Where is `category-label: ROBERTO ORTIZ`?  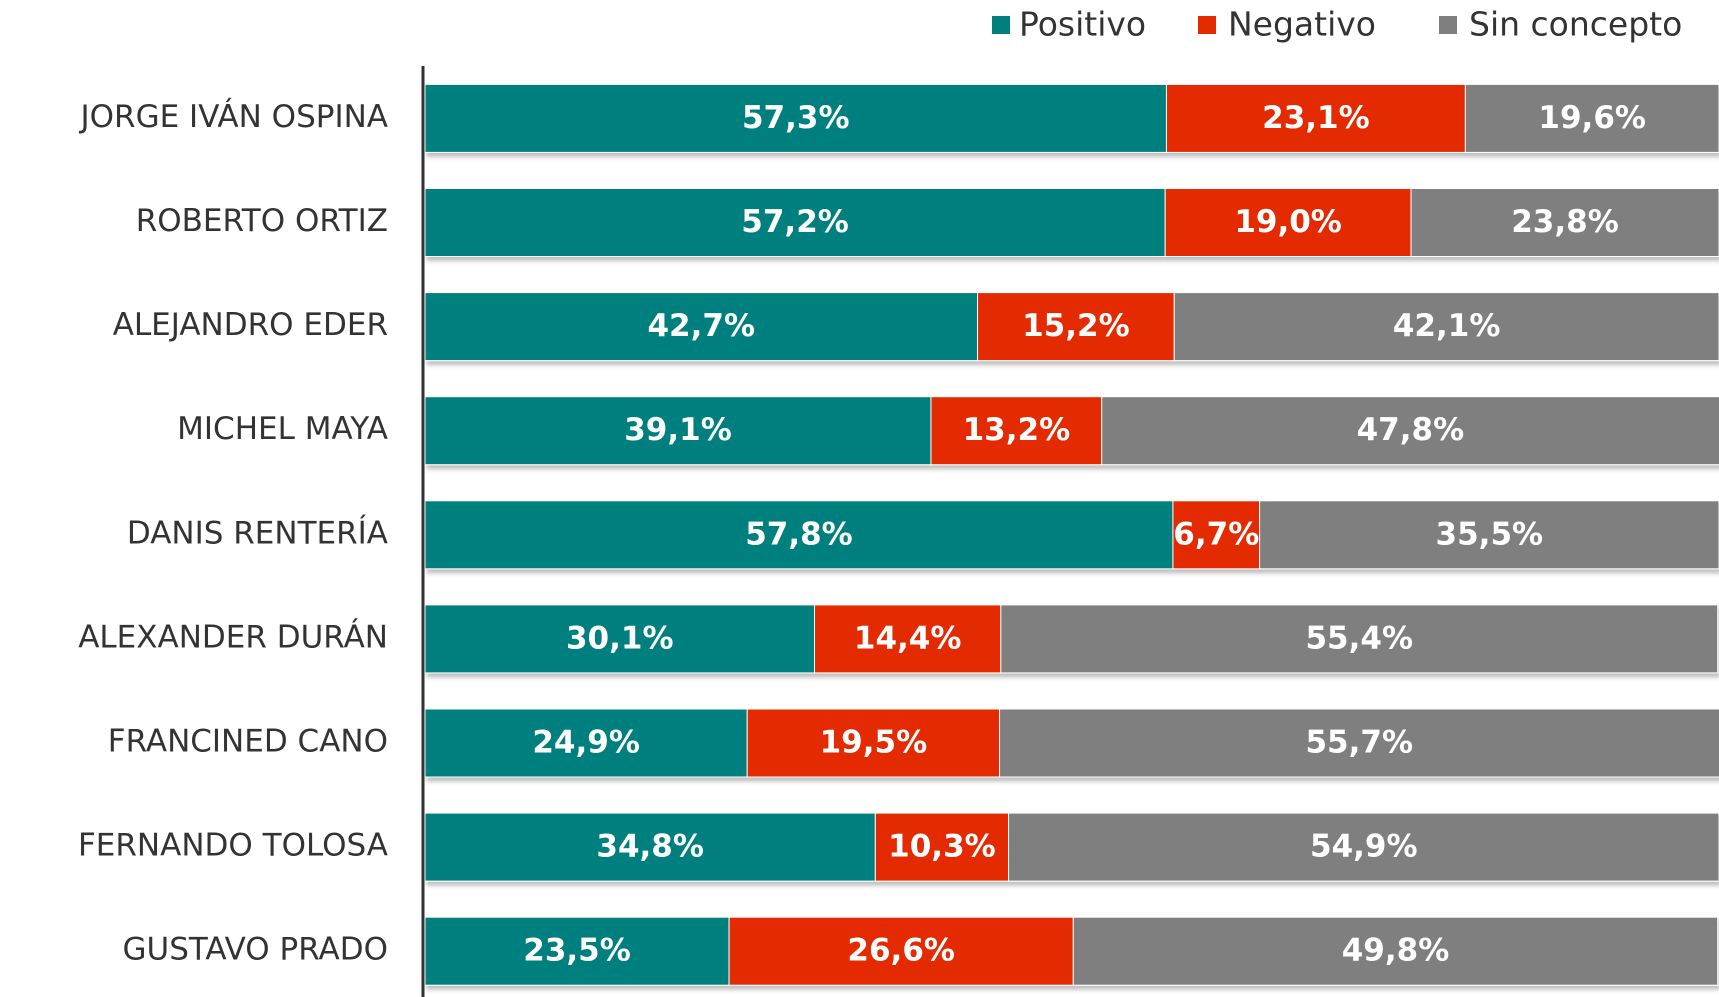
category-label: ROBERTO ORTIZ is located at coordinates (262, 221).